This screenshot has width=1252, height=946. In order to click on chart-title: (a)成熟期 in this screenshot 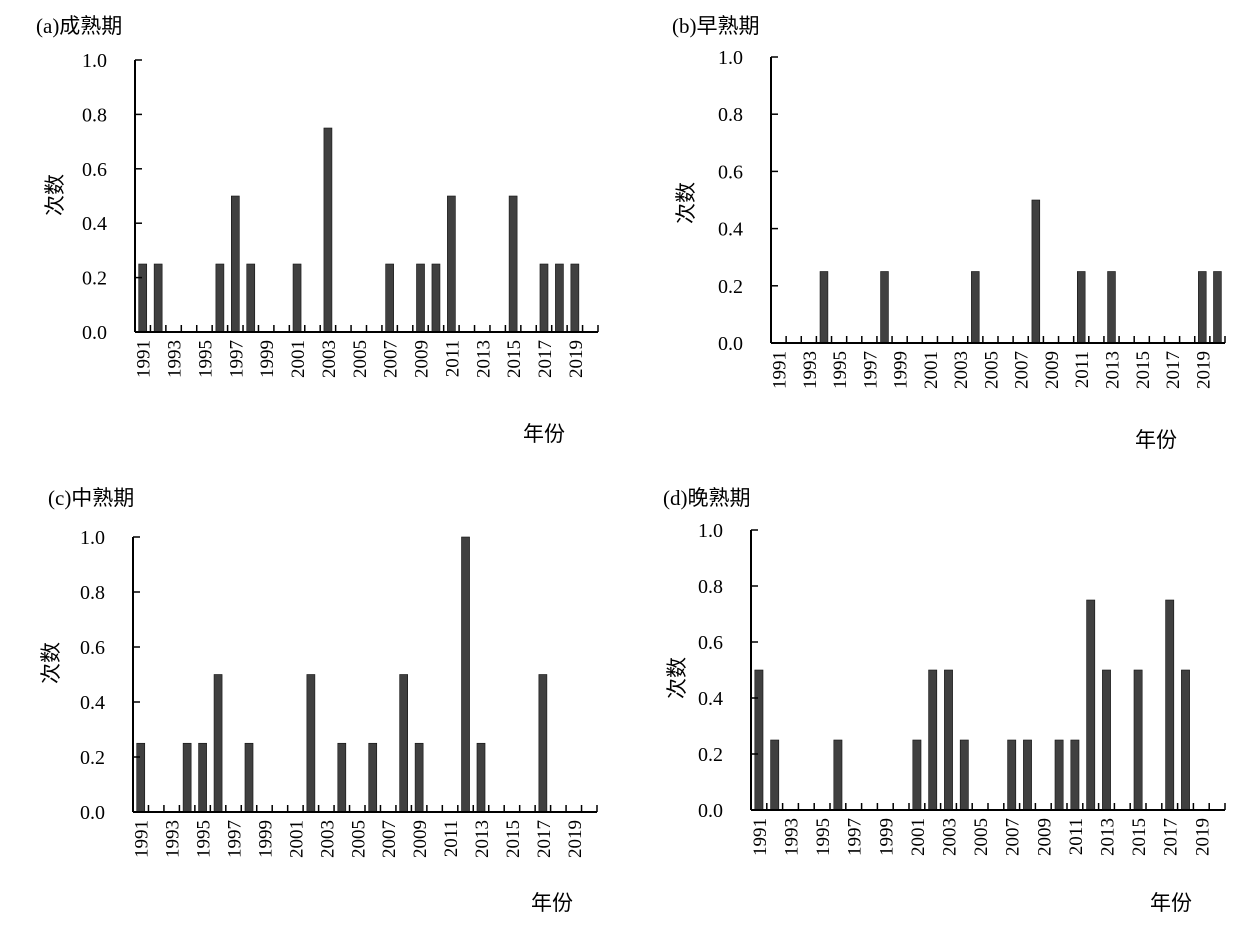, I will do `click(79, 26)`.